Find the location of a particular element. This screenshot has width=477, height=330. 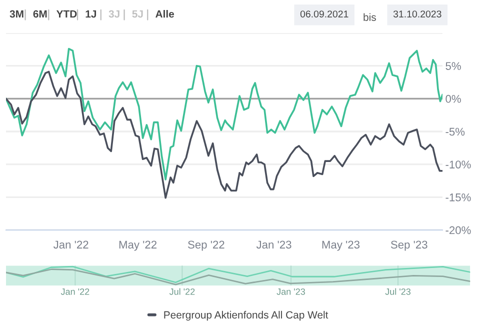

text: 31.10.2023 is located at coordinates (417, 14).